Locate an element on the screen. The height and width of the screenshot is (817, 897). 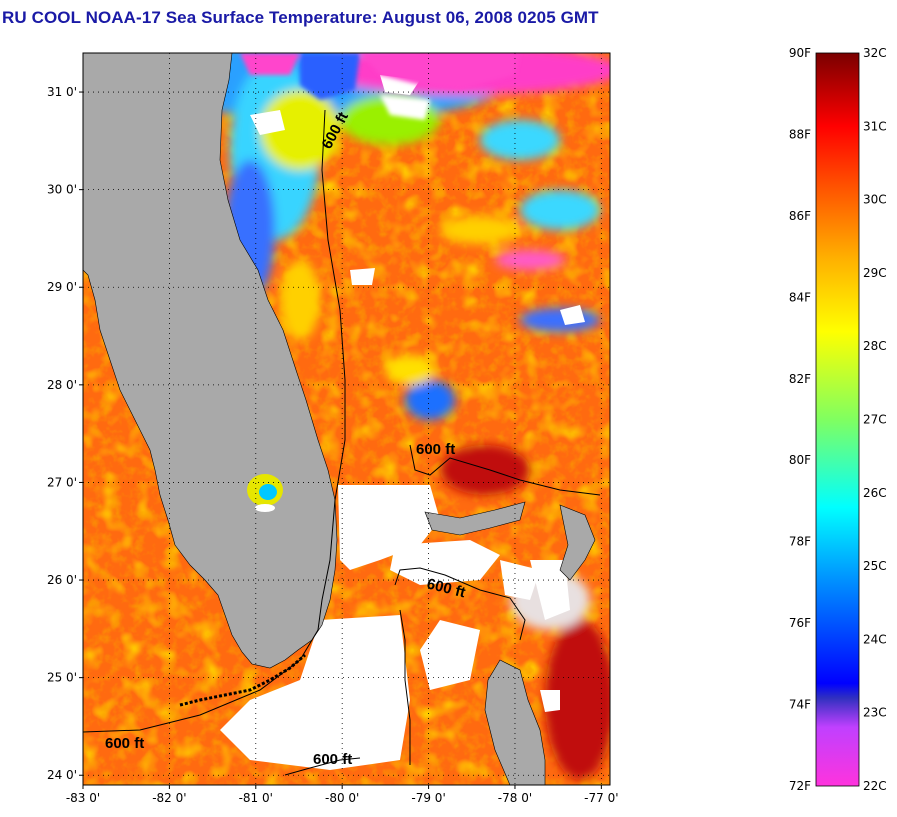
lat-tick-label: 25 0' is located at coordinates (62, 678).